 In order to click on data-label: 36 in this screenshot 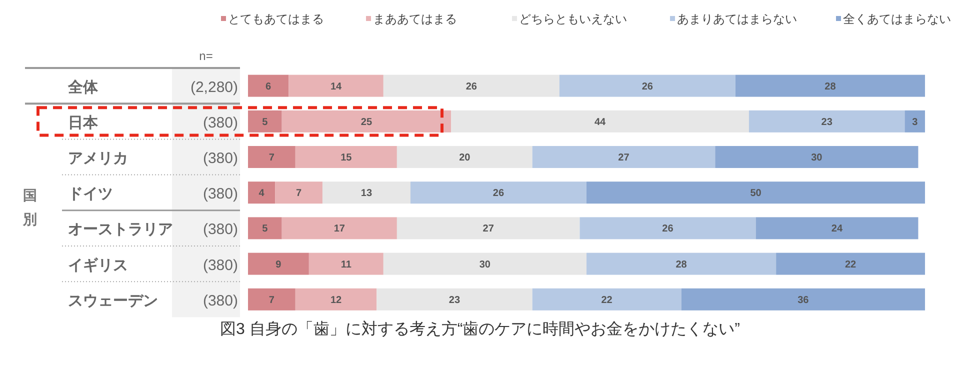, I will do `click(804, 300)`.